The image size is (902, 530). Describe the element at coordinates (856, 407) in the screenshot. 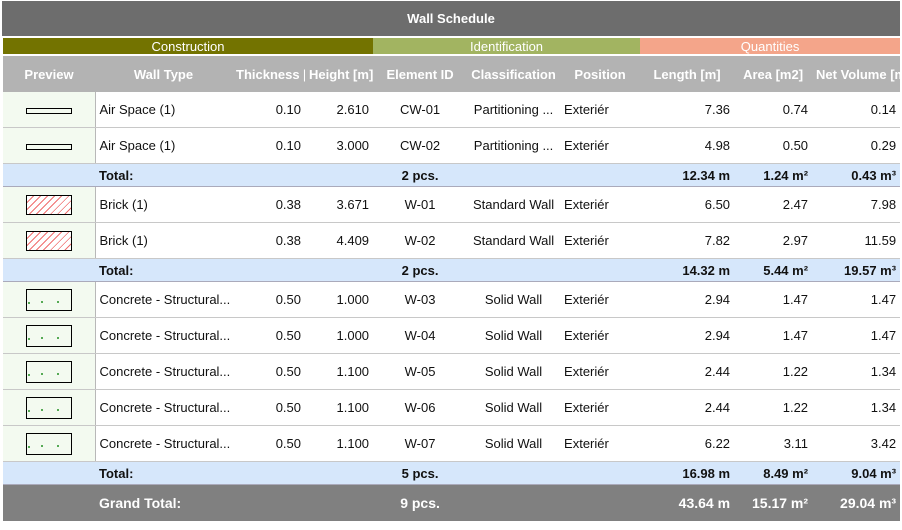

I see `cell-volume: 1.34` at that location.